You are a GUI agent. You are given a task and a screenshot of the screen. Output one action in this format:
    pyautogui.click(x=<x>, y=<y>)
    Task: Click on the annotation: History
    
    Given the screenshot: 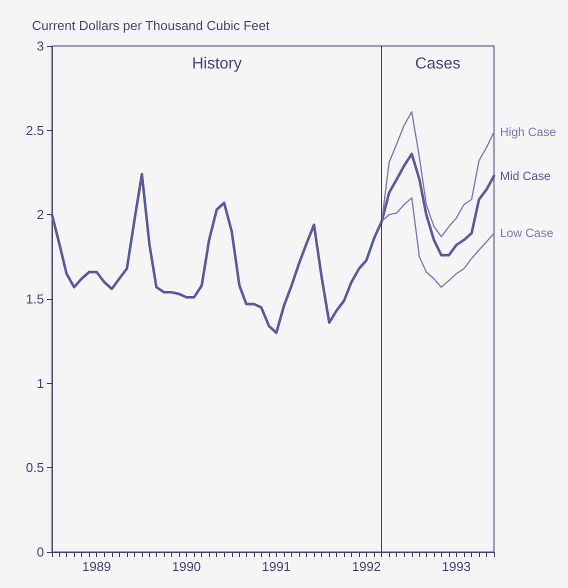 What is the action you would take?
    pyautogui.click(x=217, y=64)
    